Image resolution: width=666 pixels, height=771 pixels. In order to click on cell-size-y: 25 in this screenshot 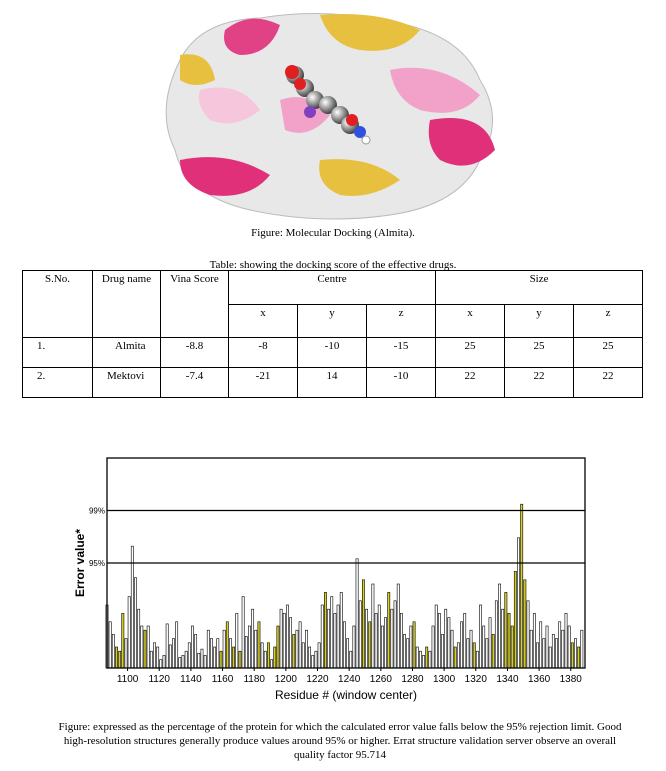, I will do `click(539, 352)`.